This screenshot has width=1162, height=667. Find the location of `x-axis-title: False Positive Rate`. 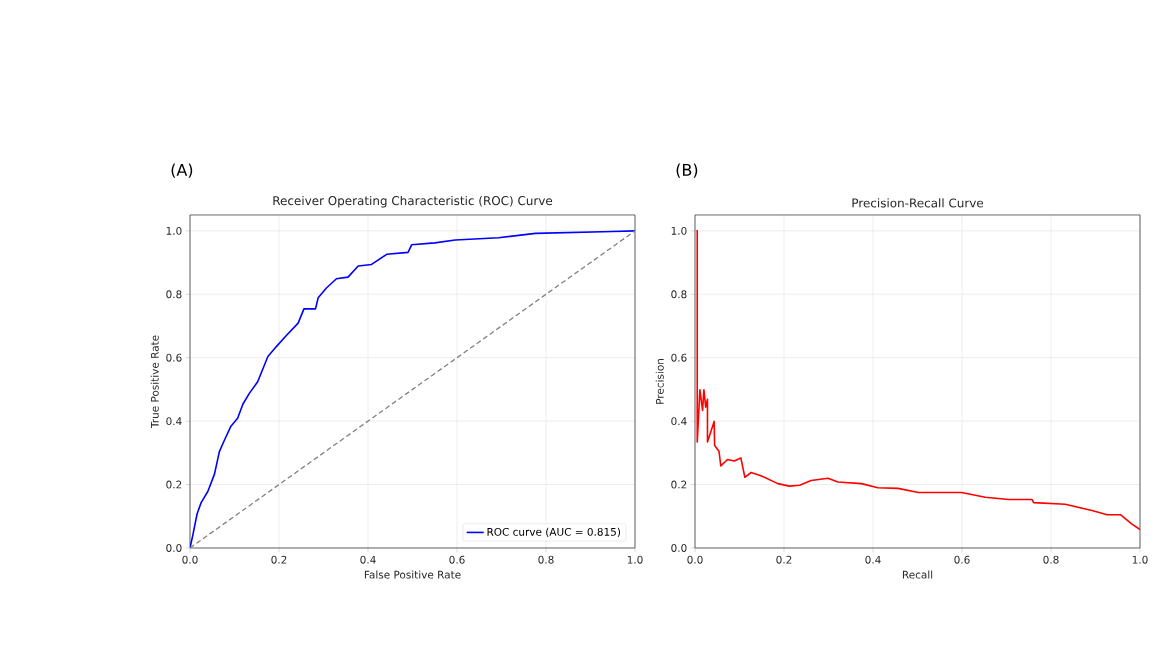

x-axis-title: False Positive Rate is located at coordinates (412, 574).